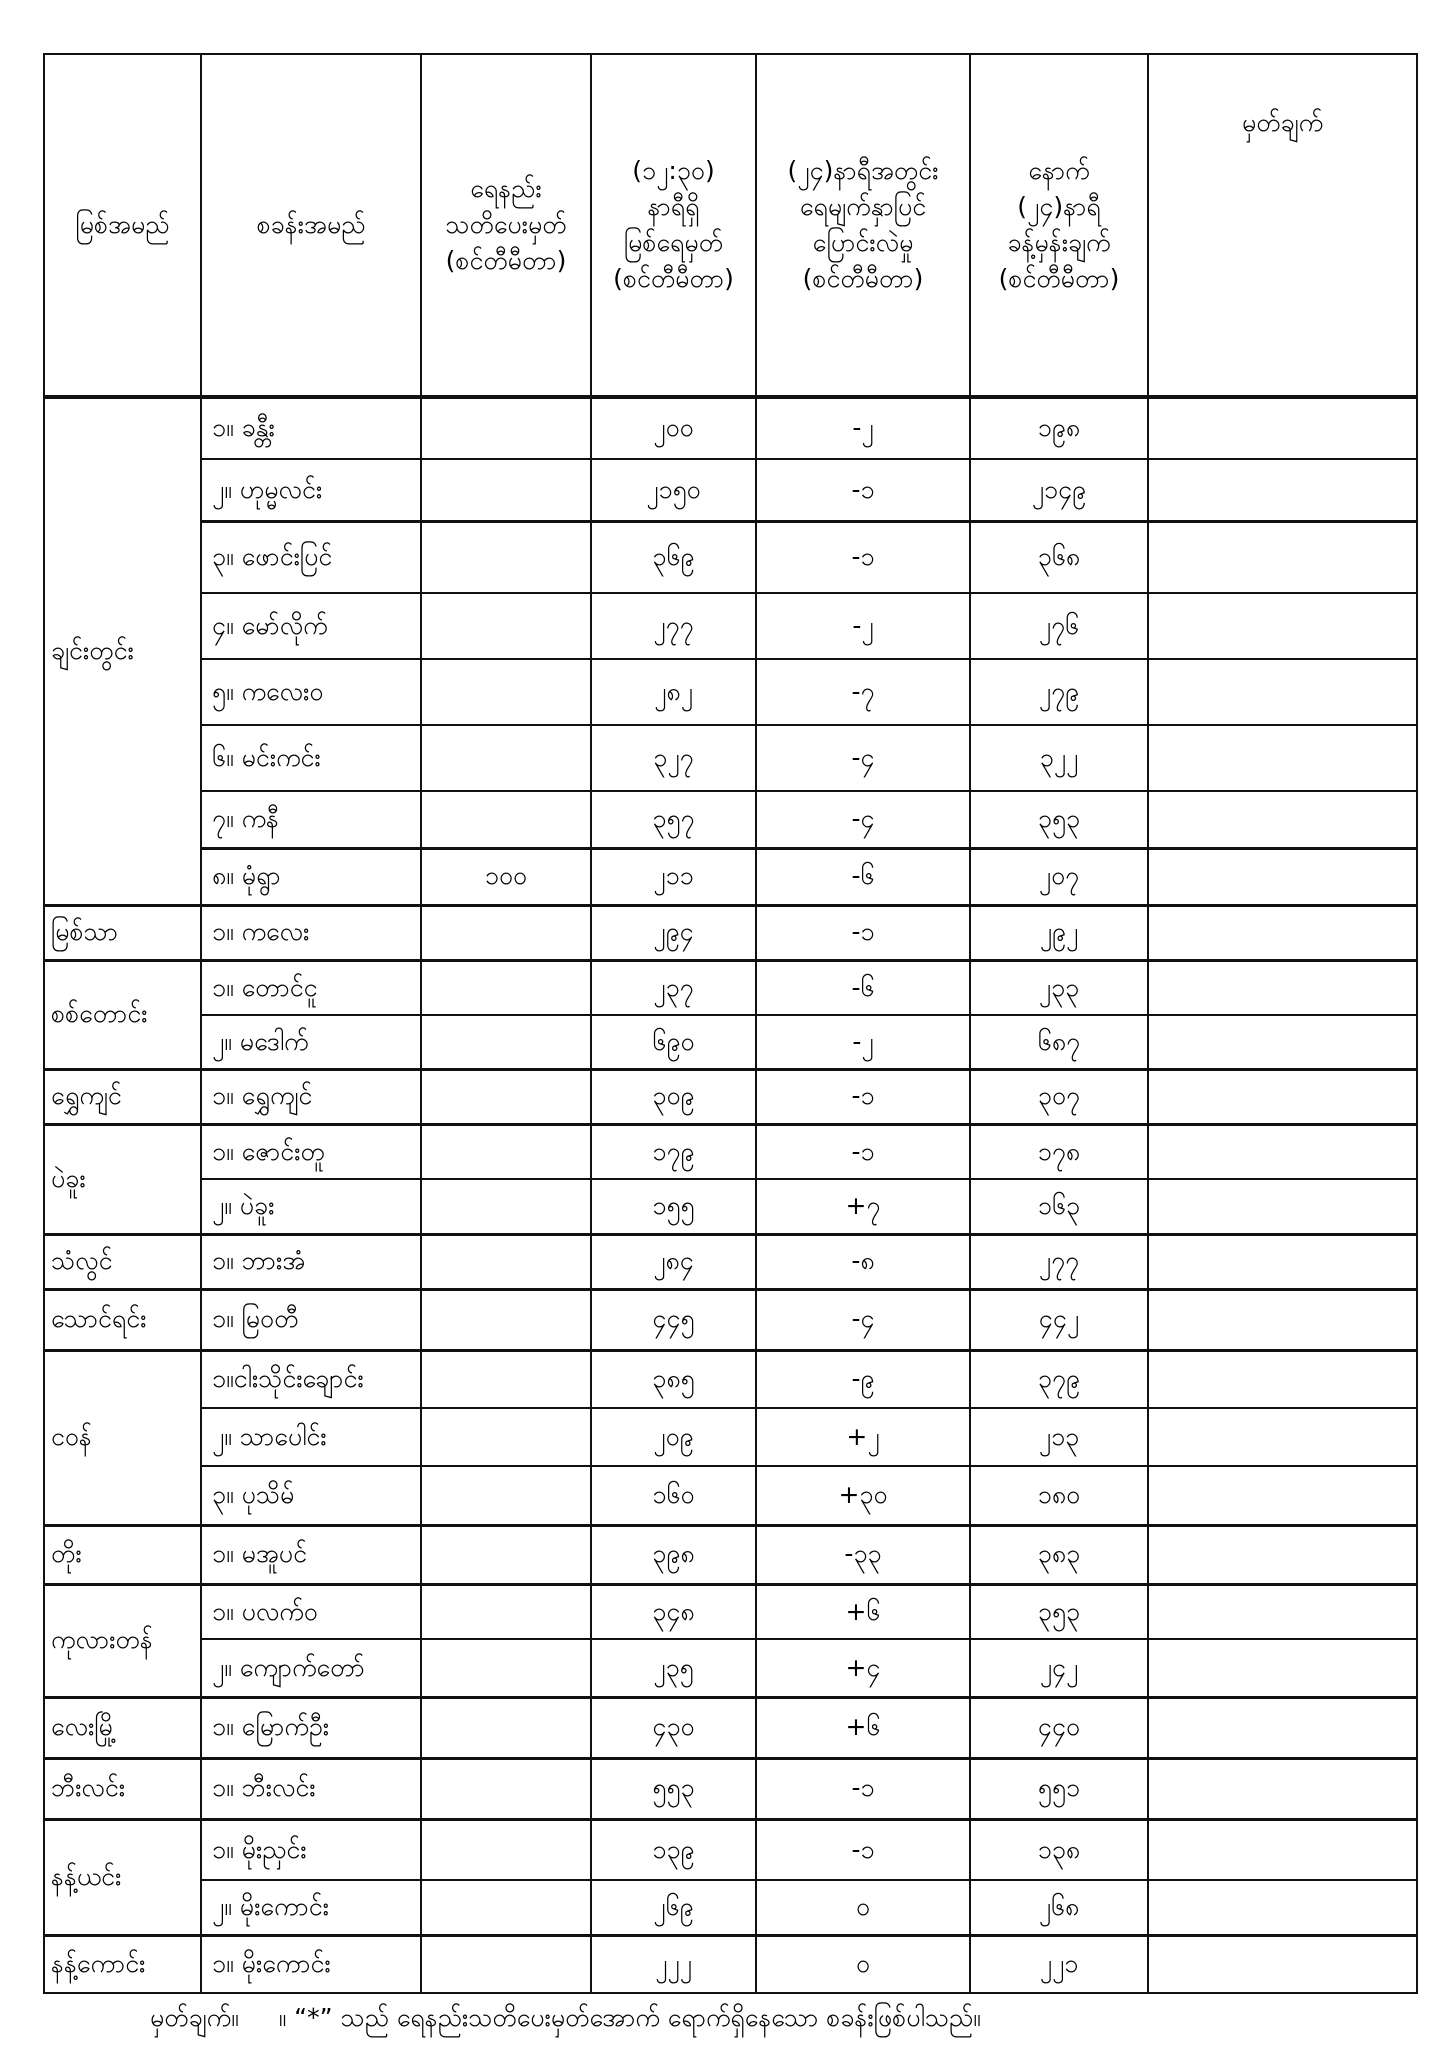 The image size is (1449, 2048). What do you see at coordinates (1059, 758) in the screenshot?
I see `forecast-value: ၃၂၂` at bounding box center [1059, 758].